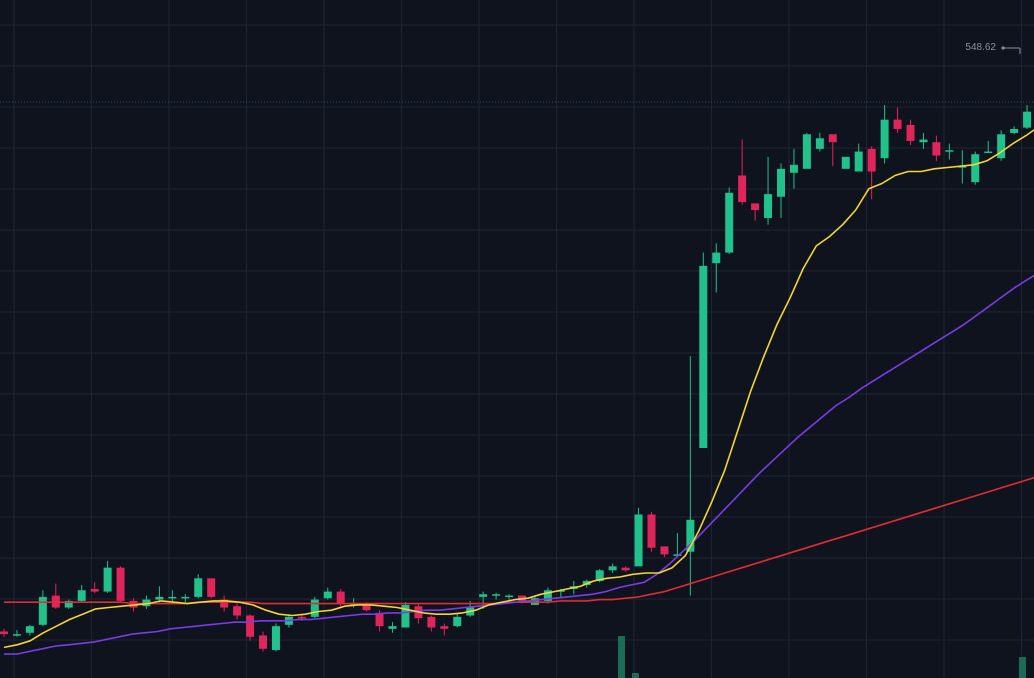  What do you see at coordinates (980, 47) in the screenshot?
I see `last-price-label: 548.62` at bounding box center [980, 47].